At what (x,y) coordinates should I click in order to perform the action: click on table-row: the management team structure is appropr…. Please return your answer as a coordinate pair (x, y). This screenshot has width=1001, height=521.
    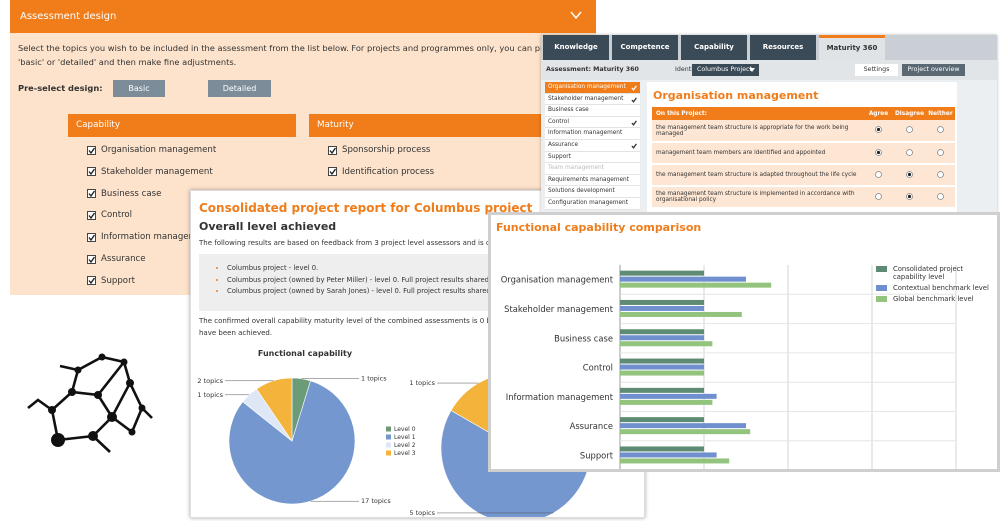
    Looking at the image, I should click on (803, 131).